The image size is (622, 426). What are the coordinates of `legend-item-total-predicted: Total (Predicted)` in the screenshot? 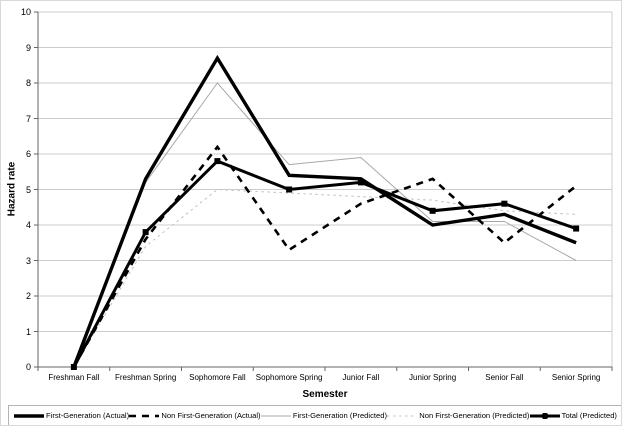 It's located at (573, 416).